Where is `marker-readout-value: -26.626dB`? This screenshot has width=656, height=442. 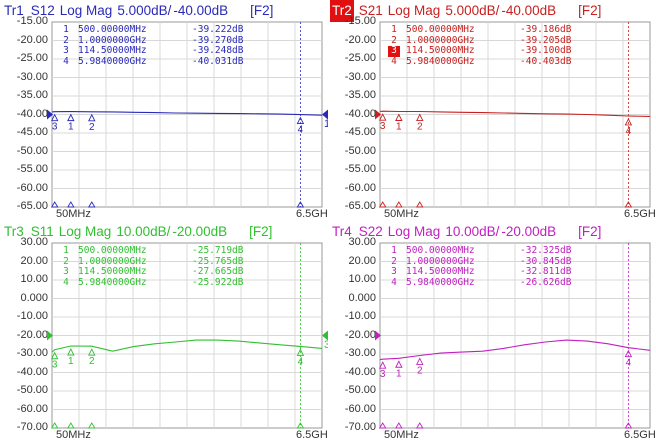
marker-readout-value: -26.626dB is located at coordinates (545, 283).